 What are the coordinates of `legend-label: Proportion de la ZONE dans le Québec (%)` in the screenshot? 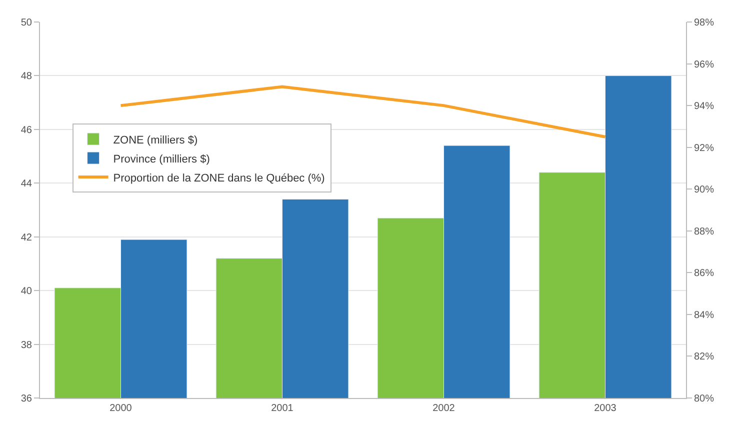 It's located at (219, 178).